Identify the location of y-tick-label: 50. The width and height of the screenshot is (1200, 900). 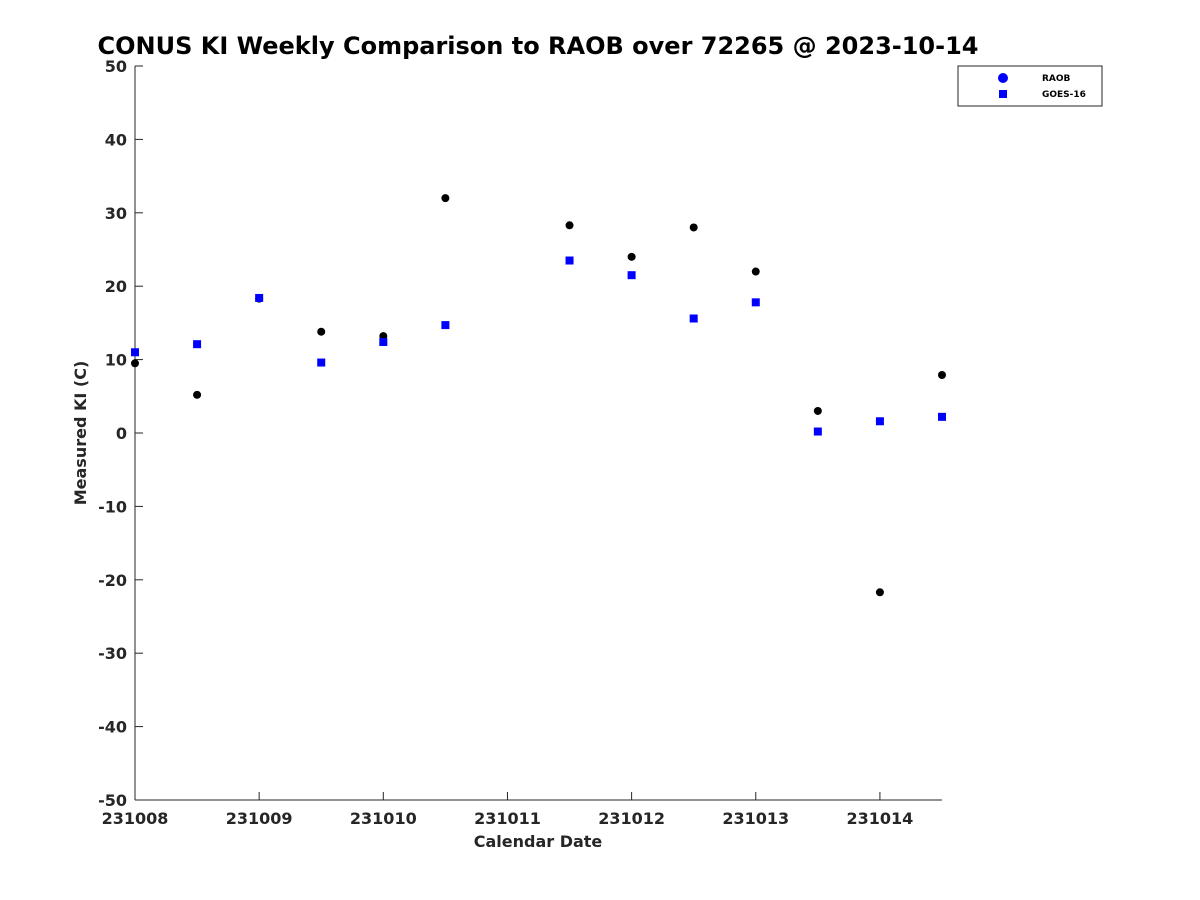
(116, 66).